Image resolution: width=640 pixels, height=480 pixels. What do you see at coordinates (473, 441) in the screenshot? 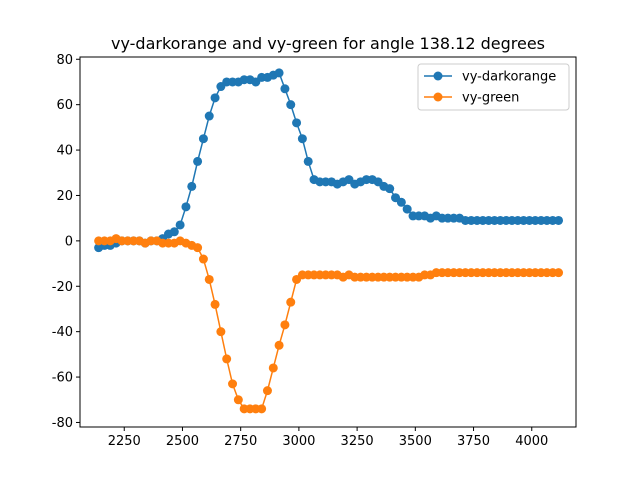
I see `x-tick-label: 3750` at bounding box center [473, 441].